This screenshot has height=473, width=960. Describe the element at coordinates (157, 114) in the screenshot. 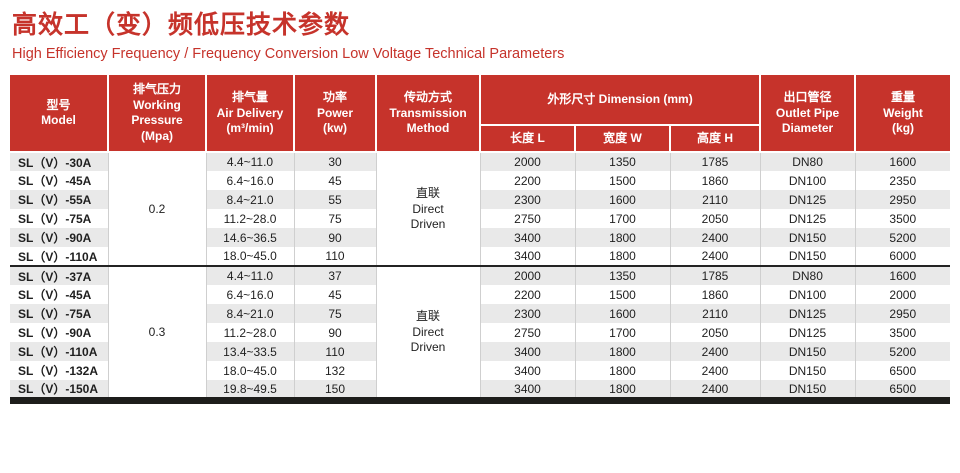

I see `col-header-pressure: 排气压力 Working Pressure (Mpa)` at that location.